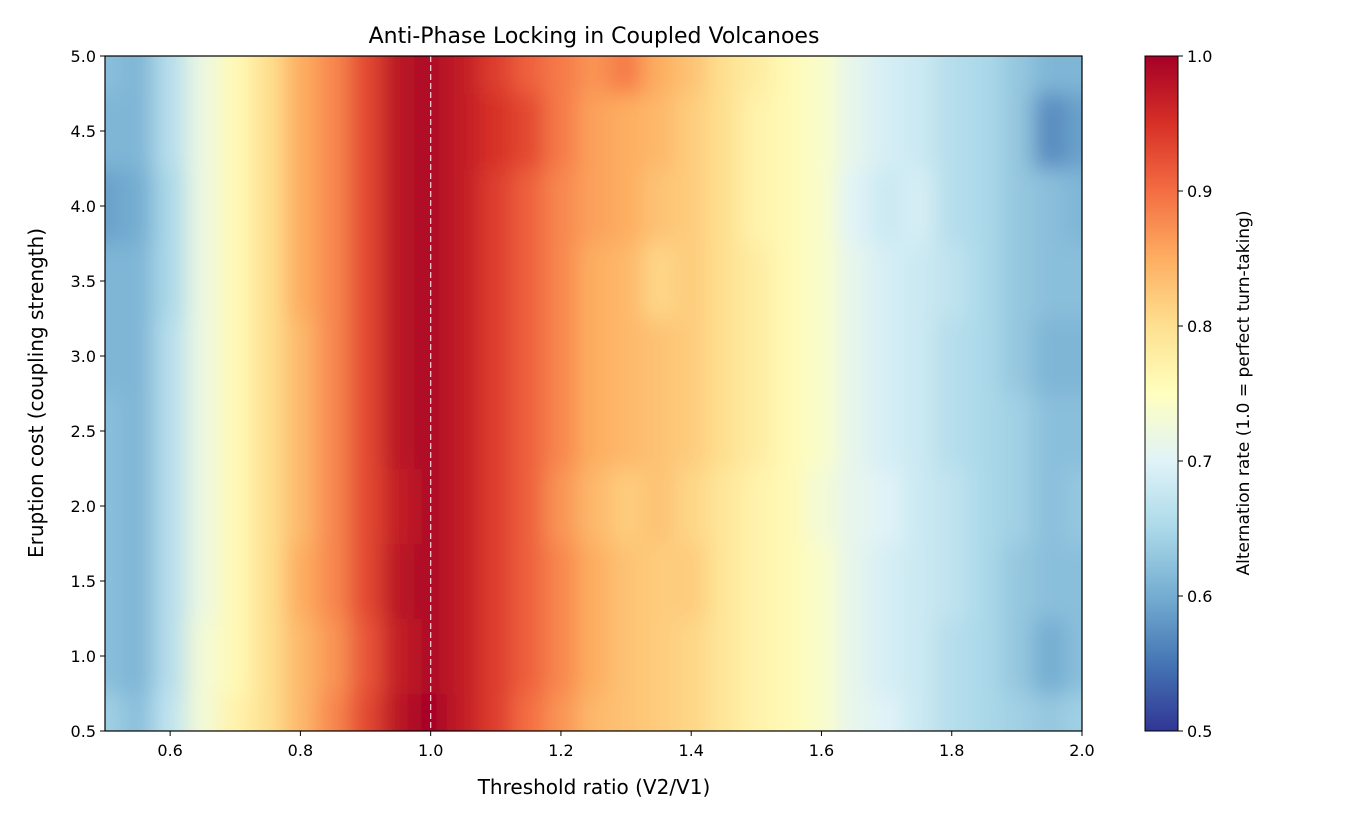  I want to click on y-tick-label: 0.5, so click(83, 731).